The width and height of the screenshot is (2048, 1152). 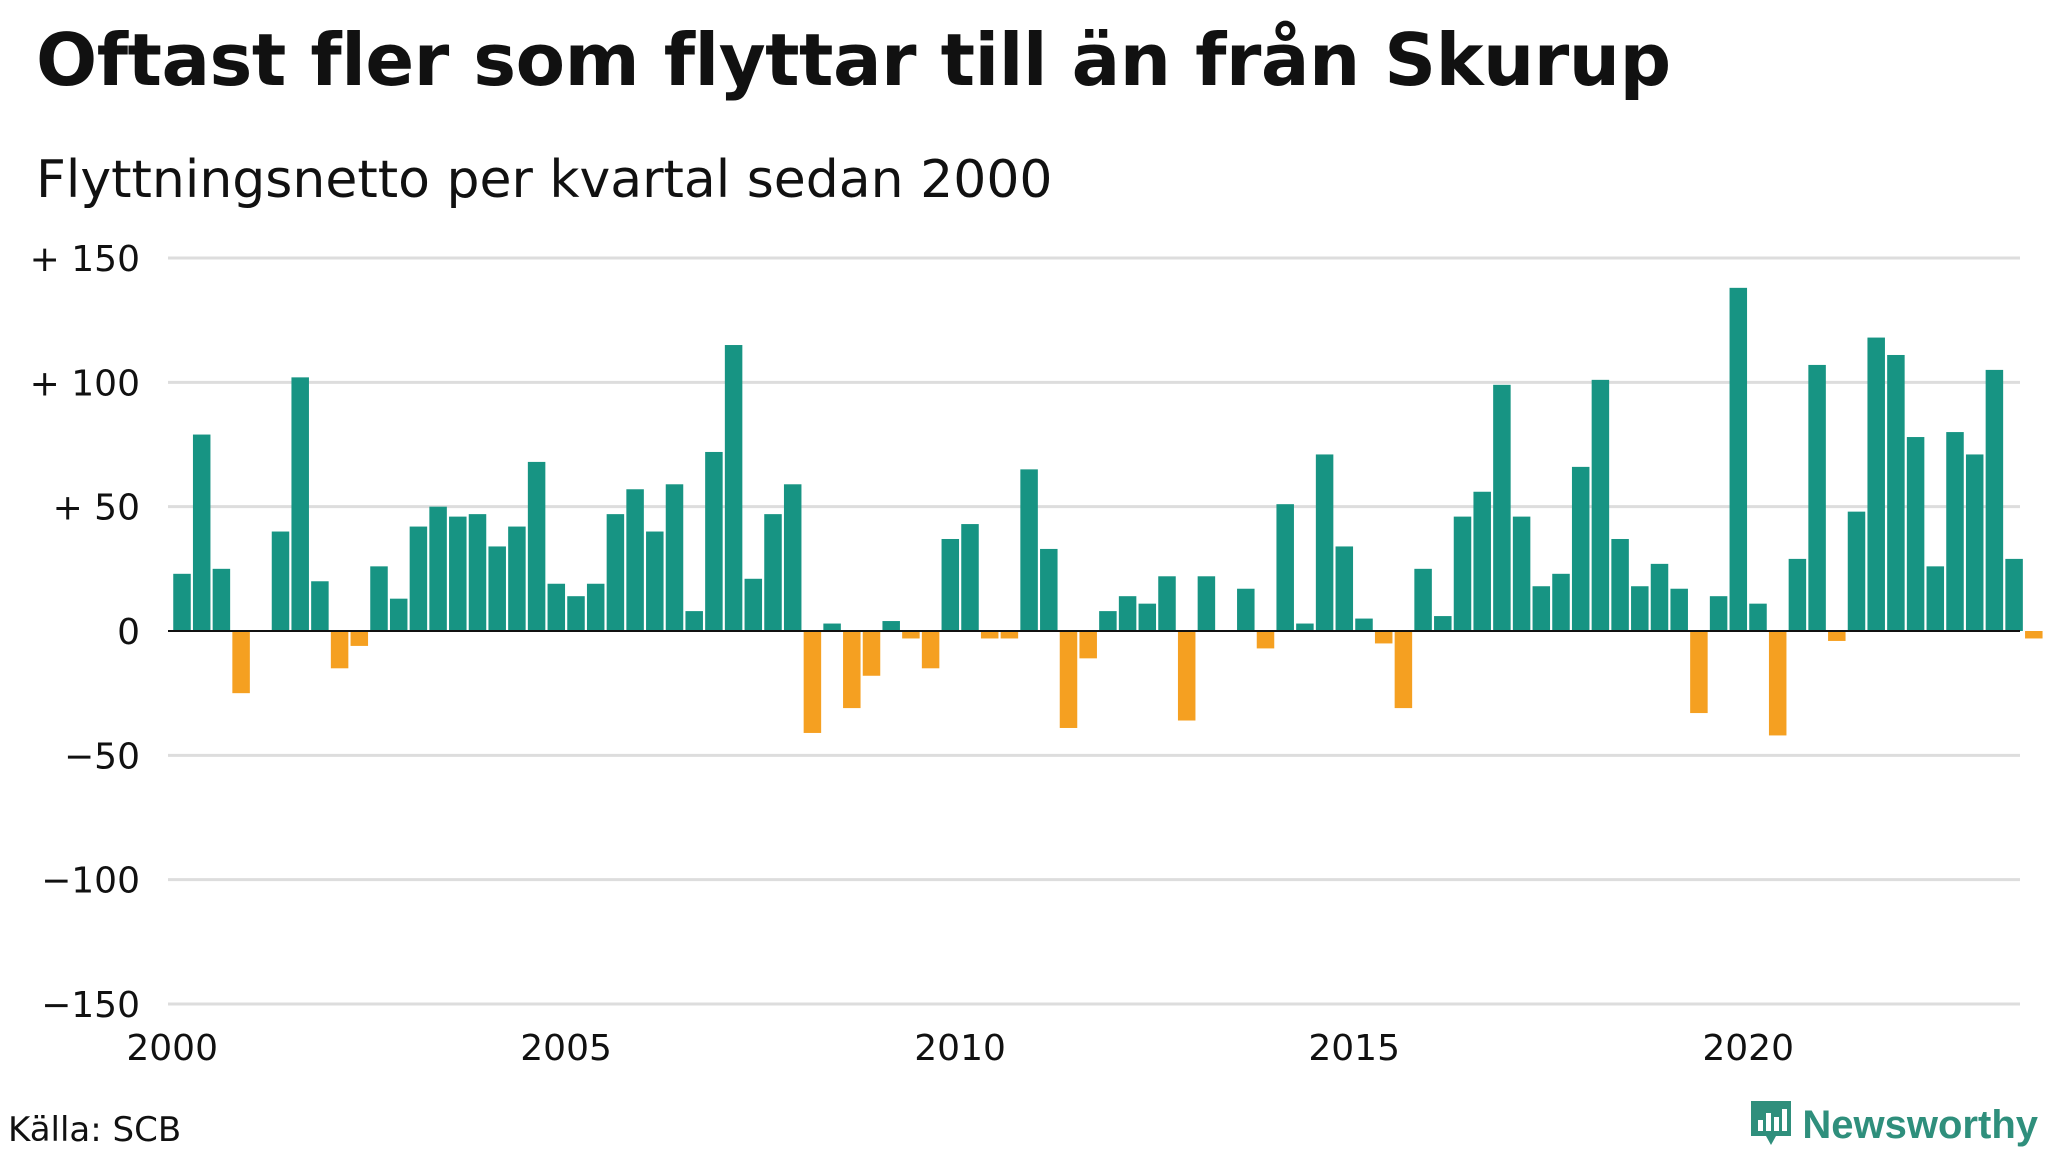 What do you see at coordinates (96, 508) in the screenshot?
I see `y-tick-label: + 50` at bounding box center [96, 508].